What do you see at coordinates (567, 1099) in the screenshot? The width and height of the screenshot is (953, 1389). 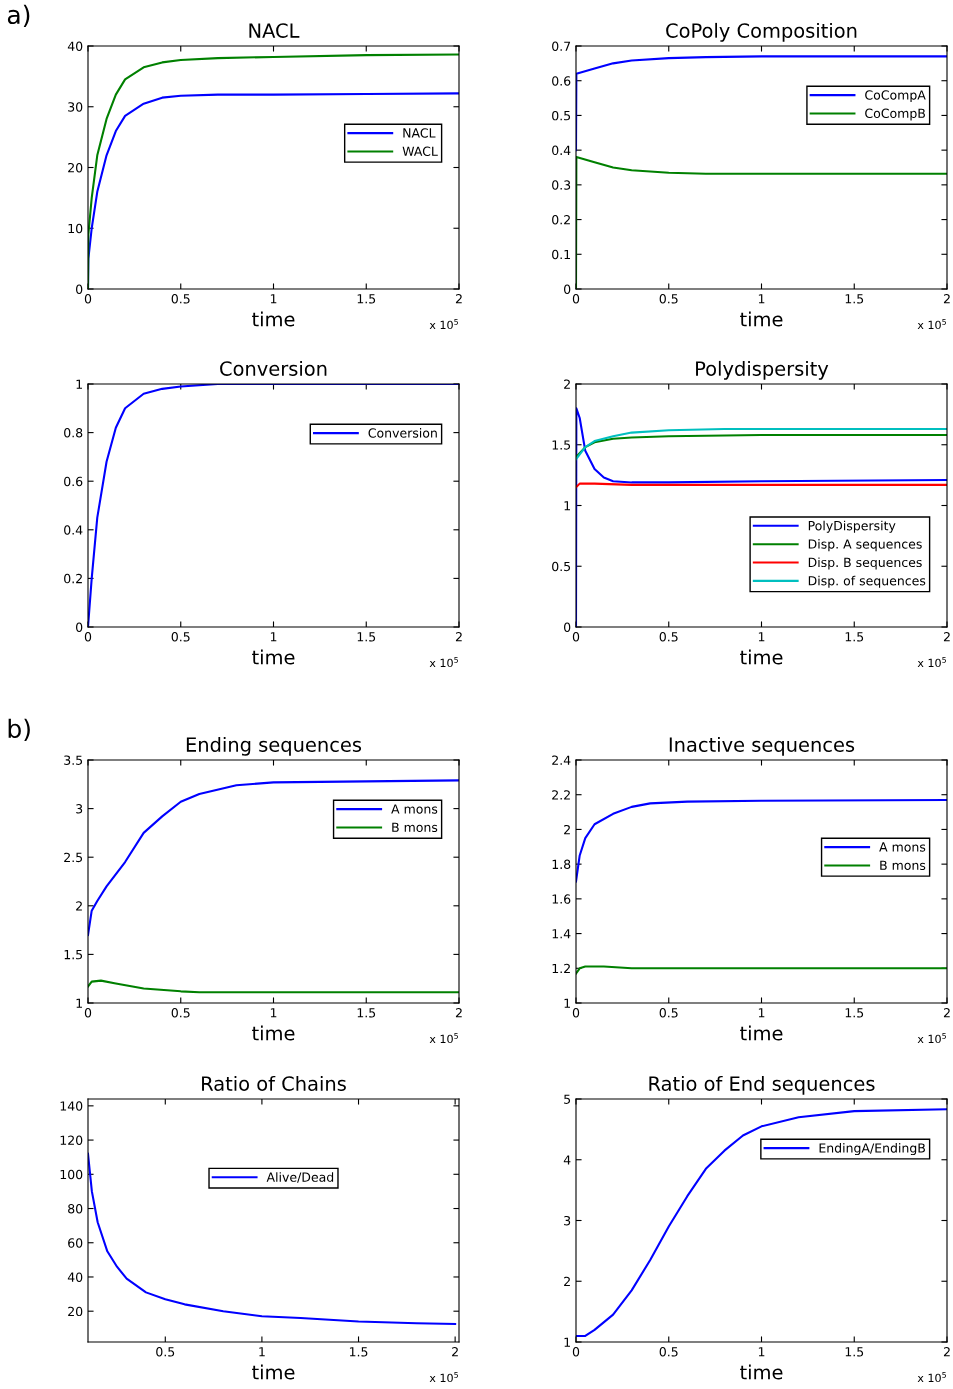 I see `y-tick-label: 5` at bounding box center [567, 1099].